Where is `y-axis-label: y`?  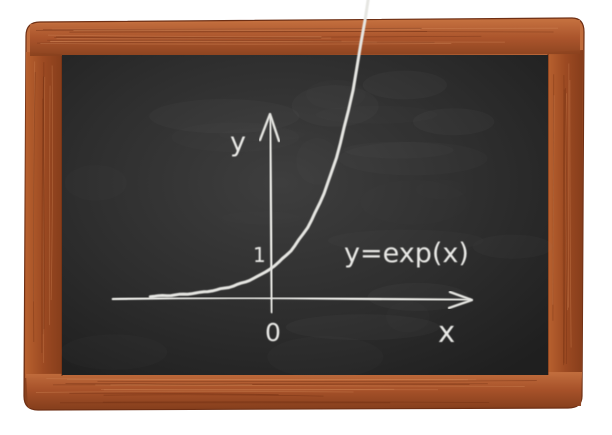
y-axis-label: y is located at coordinates (238, 142).